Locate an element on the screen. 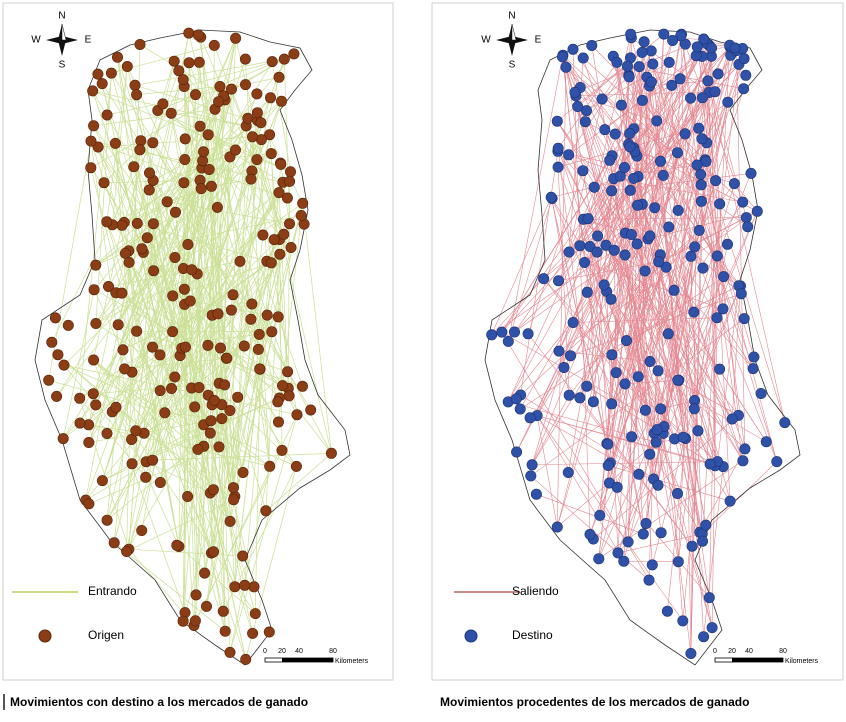  scale-bar is located at coordinates (766, 660).